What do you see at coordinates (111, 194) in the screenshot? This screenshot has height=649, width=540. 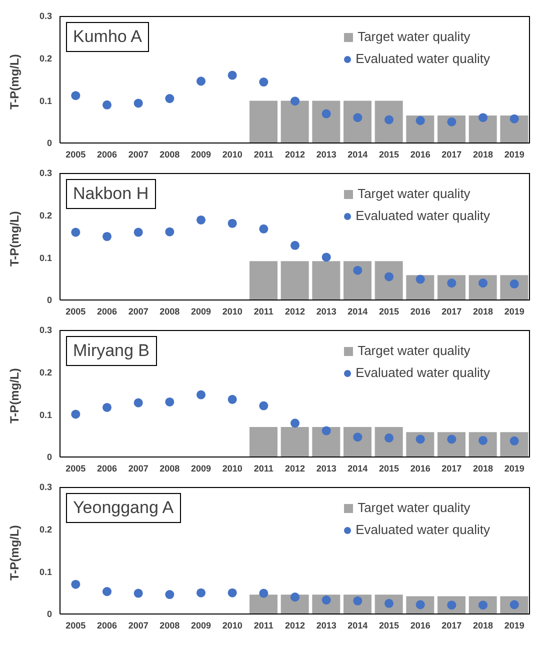 I see `text: Nakbon H` at bounding box center [111, 194].